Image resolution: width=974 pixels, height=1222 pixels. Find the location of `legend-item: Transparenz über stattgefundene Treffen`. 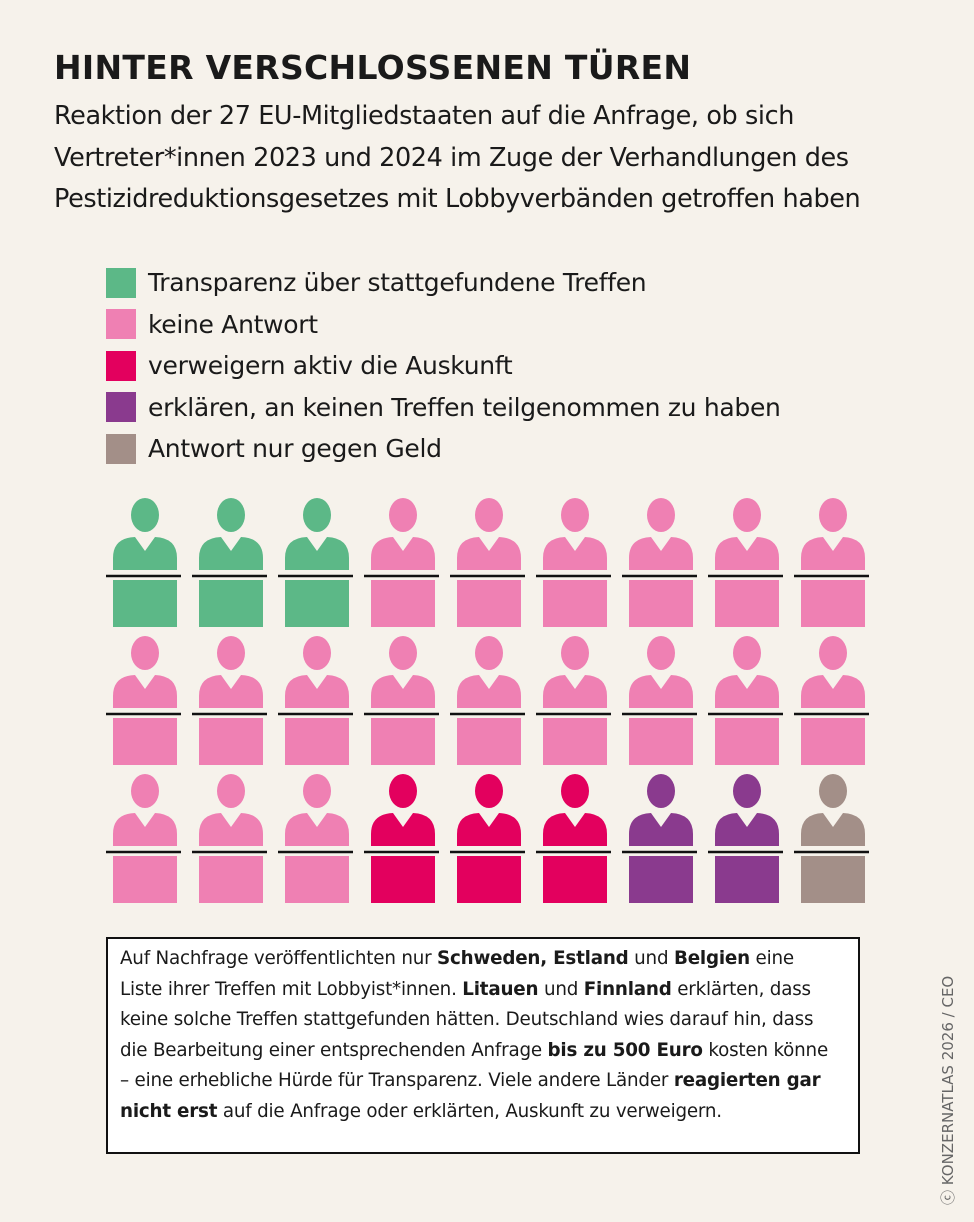

legend-item: Transparenz über stattgefundene Treffen is located at coordinates (443, 283).